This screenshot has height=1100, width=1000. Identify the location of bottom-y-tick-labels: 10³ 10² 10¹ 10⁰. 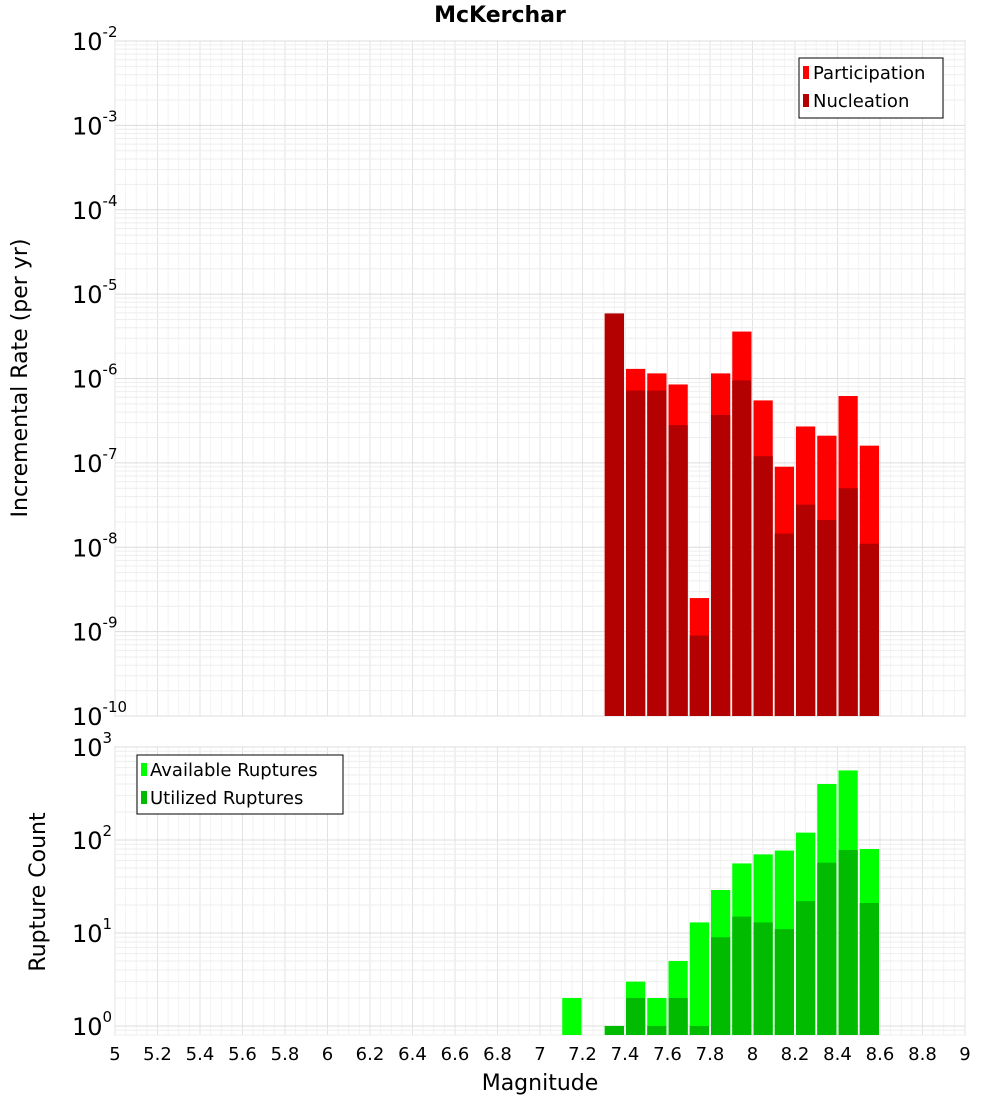
(92, 885).